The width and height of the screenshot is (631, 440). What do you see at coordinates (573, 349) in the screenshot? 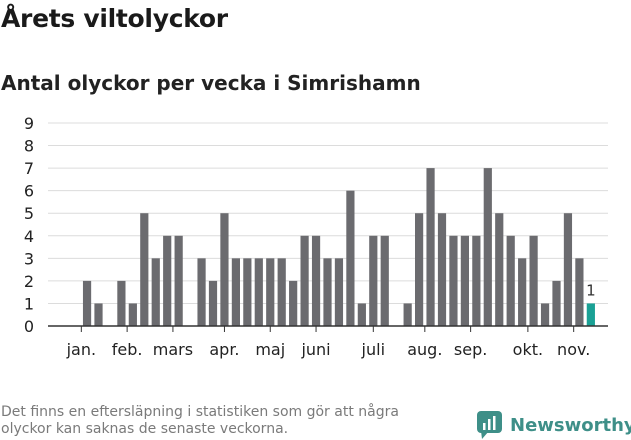
I see `x-tick-label-nov: nov.` at bounding box center [573, 349].